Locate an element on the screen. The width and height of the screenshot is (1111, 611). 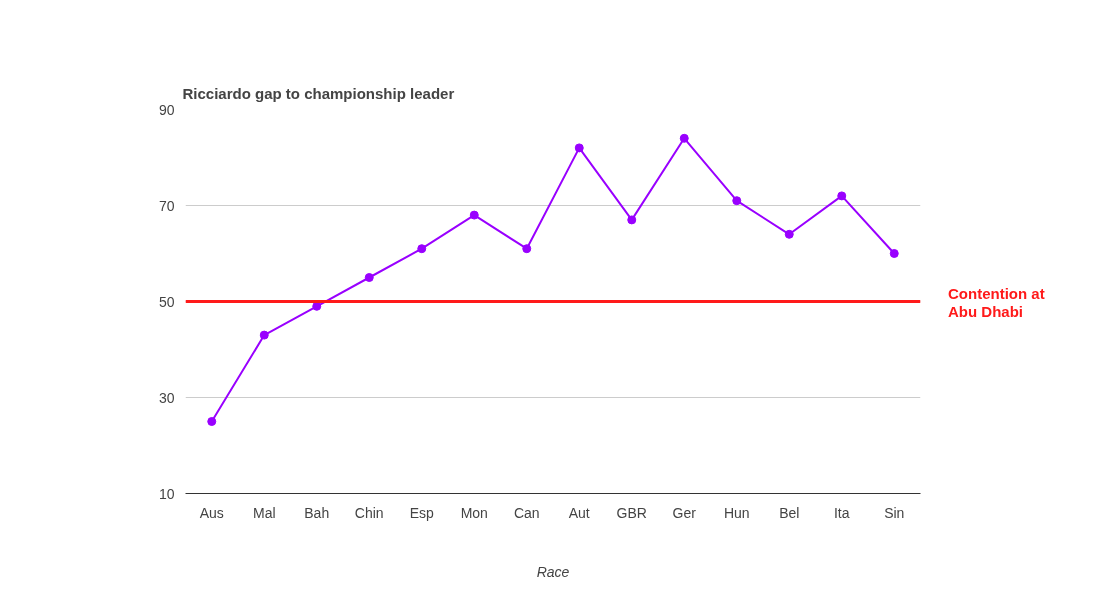
y-tick-label: 70 is located at coordinates (166, 205).